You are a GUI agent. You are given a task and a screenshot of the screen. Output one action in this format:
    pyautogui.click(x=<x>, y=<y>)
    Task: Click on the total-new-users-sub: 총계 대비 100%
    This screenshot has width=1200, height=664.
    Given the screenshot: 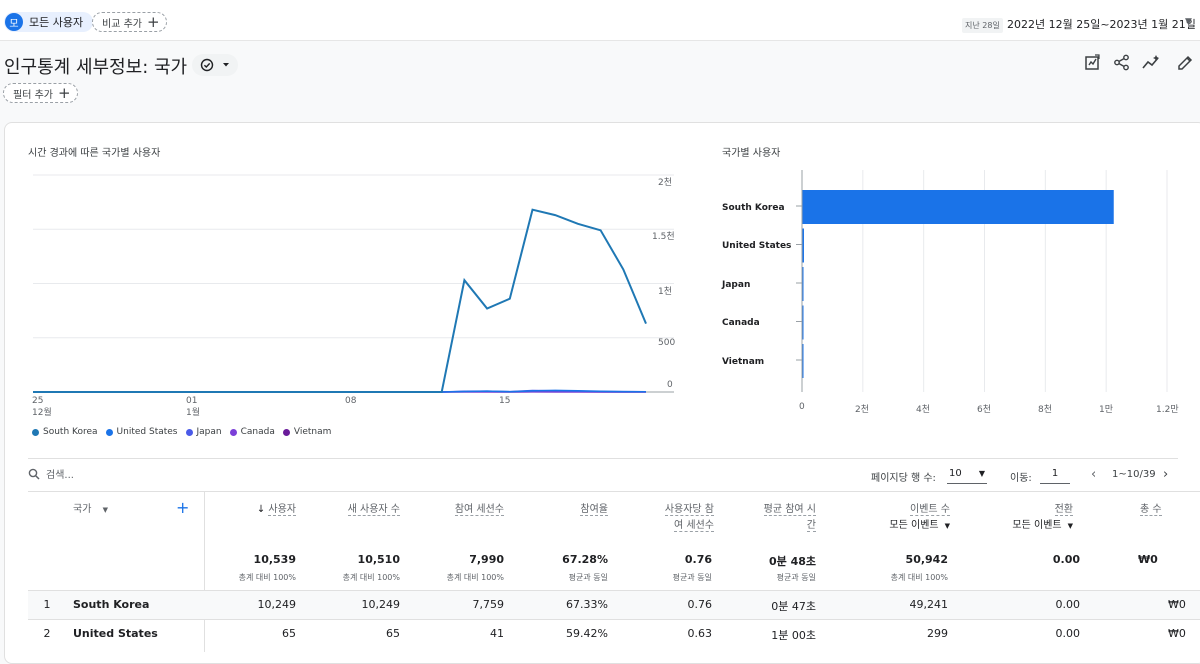 What is the action you would take?
    pyautogui.click(x=355, y=577)
    